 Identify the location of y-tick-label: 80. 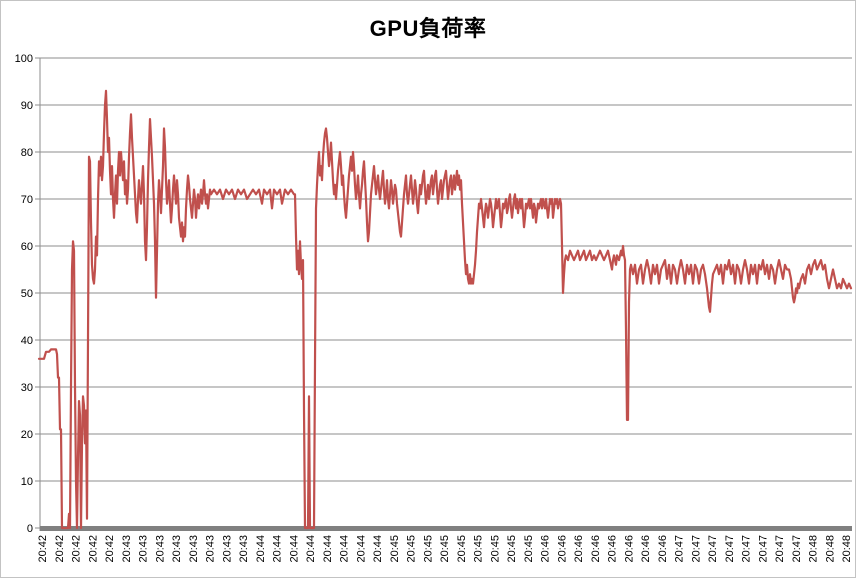
(27, 153).